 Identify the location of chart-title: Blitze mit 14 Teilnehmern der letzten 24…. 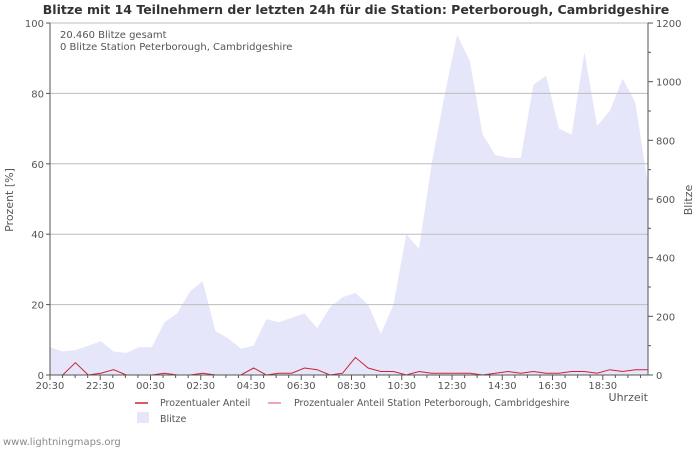
(356, 9).